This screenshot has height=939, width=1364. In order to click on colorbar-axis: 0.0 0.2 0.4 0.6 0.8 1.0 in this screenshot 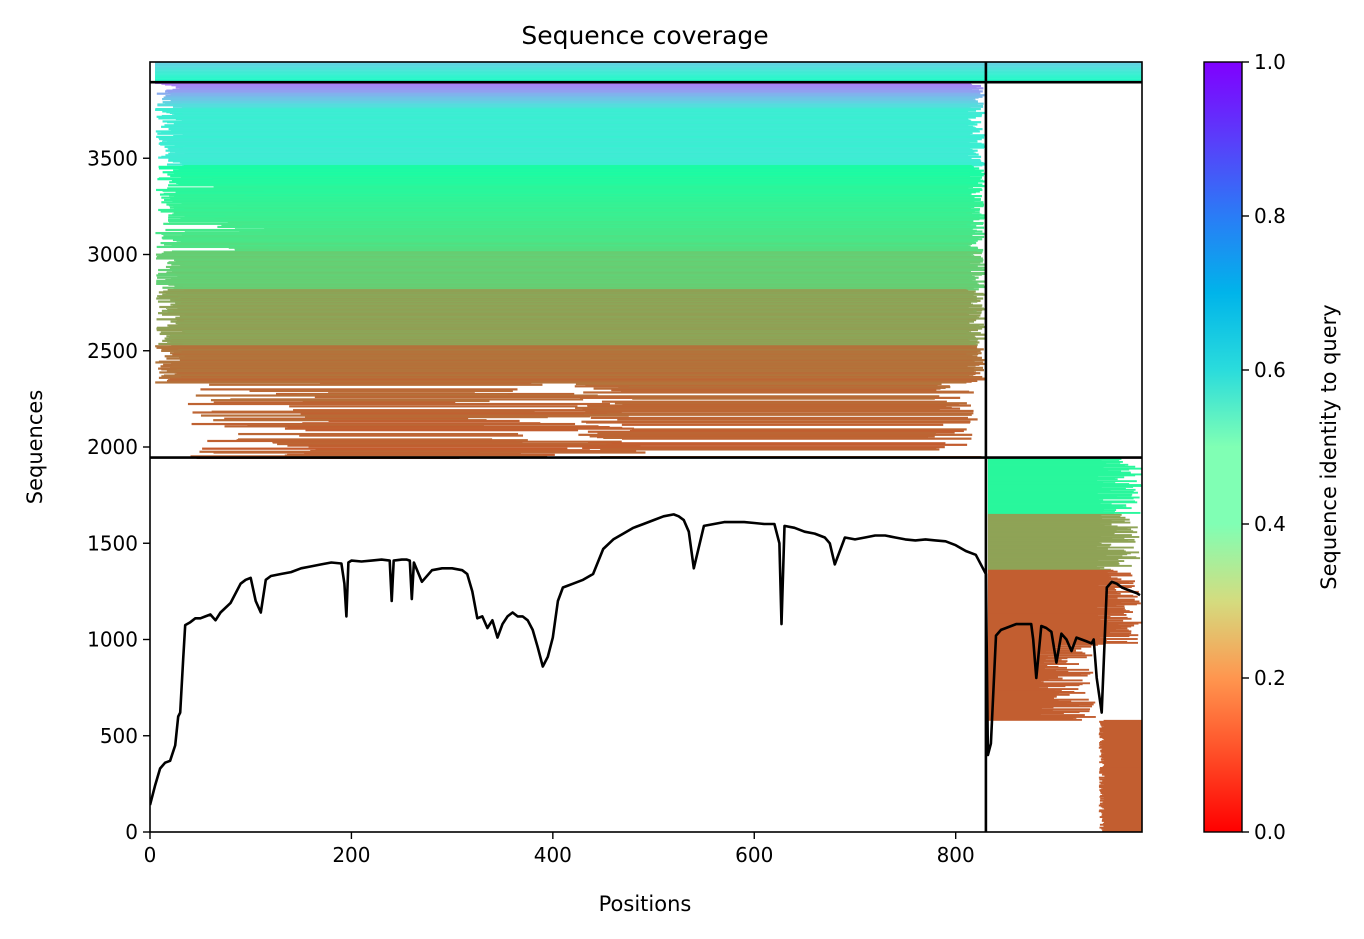, I will do `click(1264, 447)`.